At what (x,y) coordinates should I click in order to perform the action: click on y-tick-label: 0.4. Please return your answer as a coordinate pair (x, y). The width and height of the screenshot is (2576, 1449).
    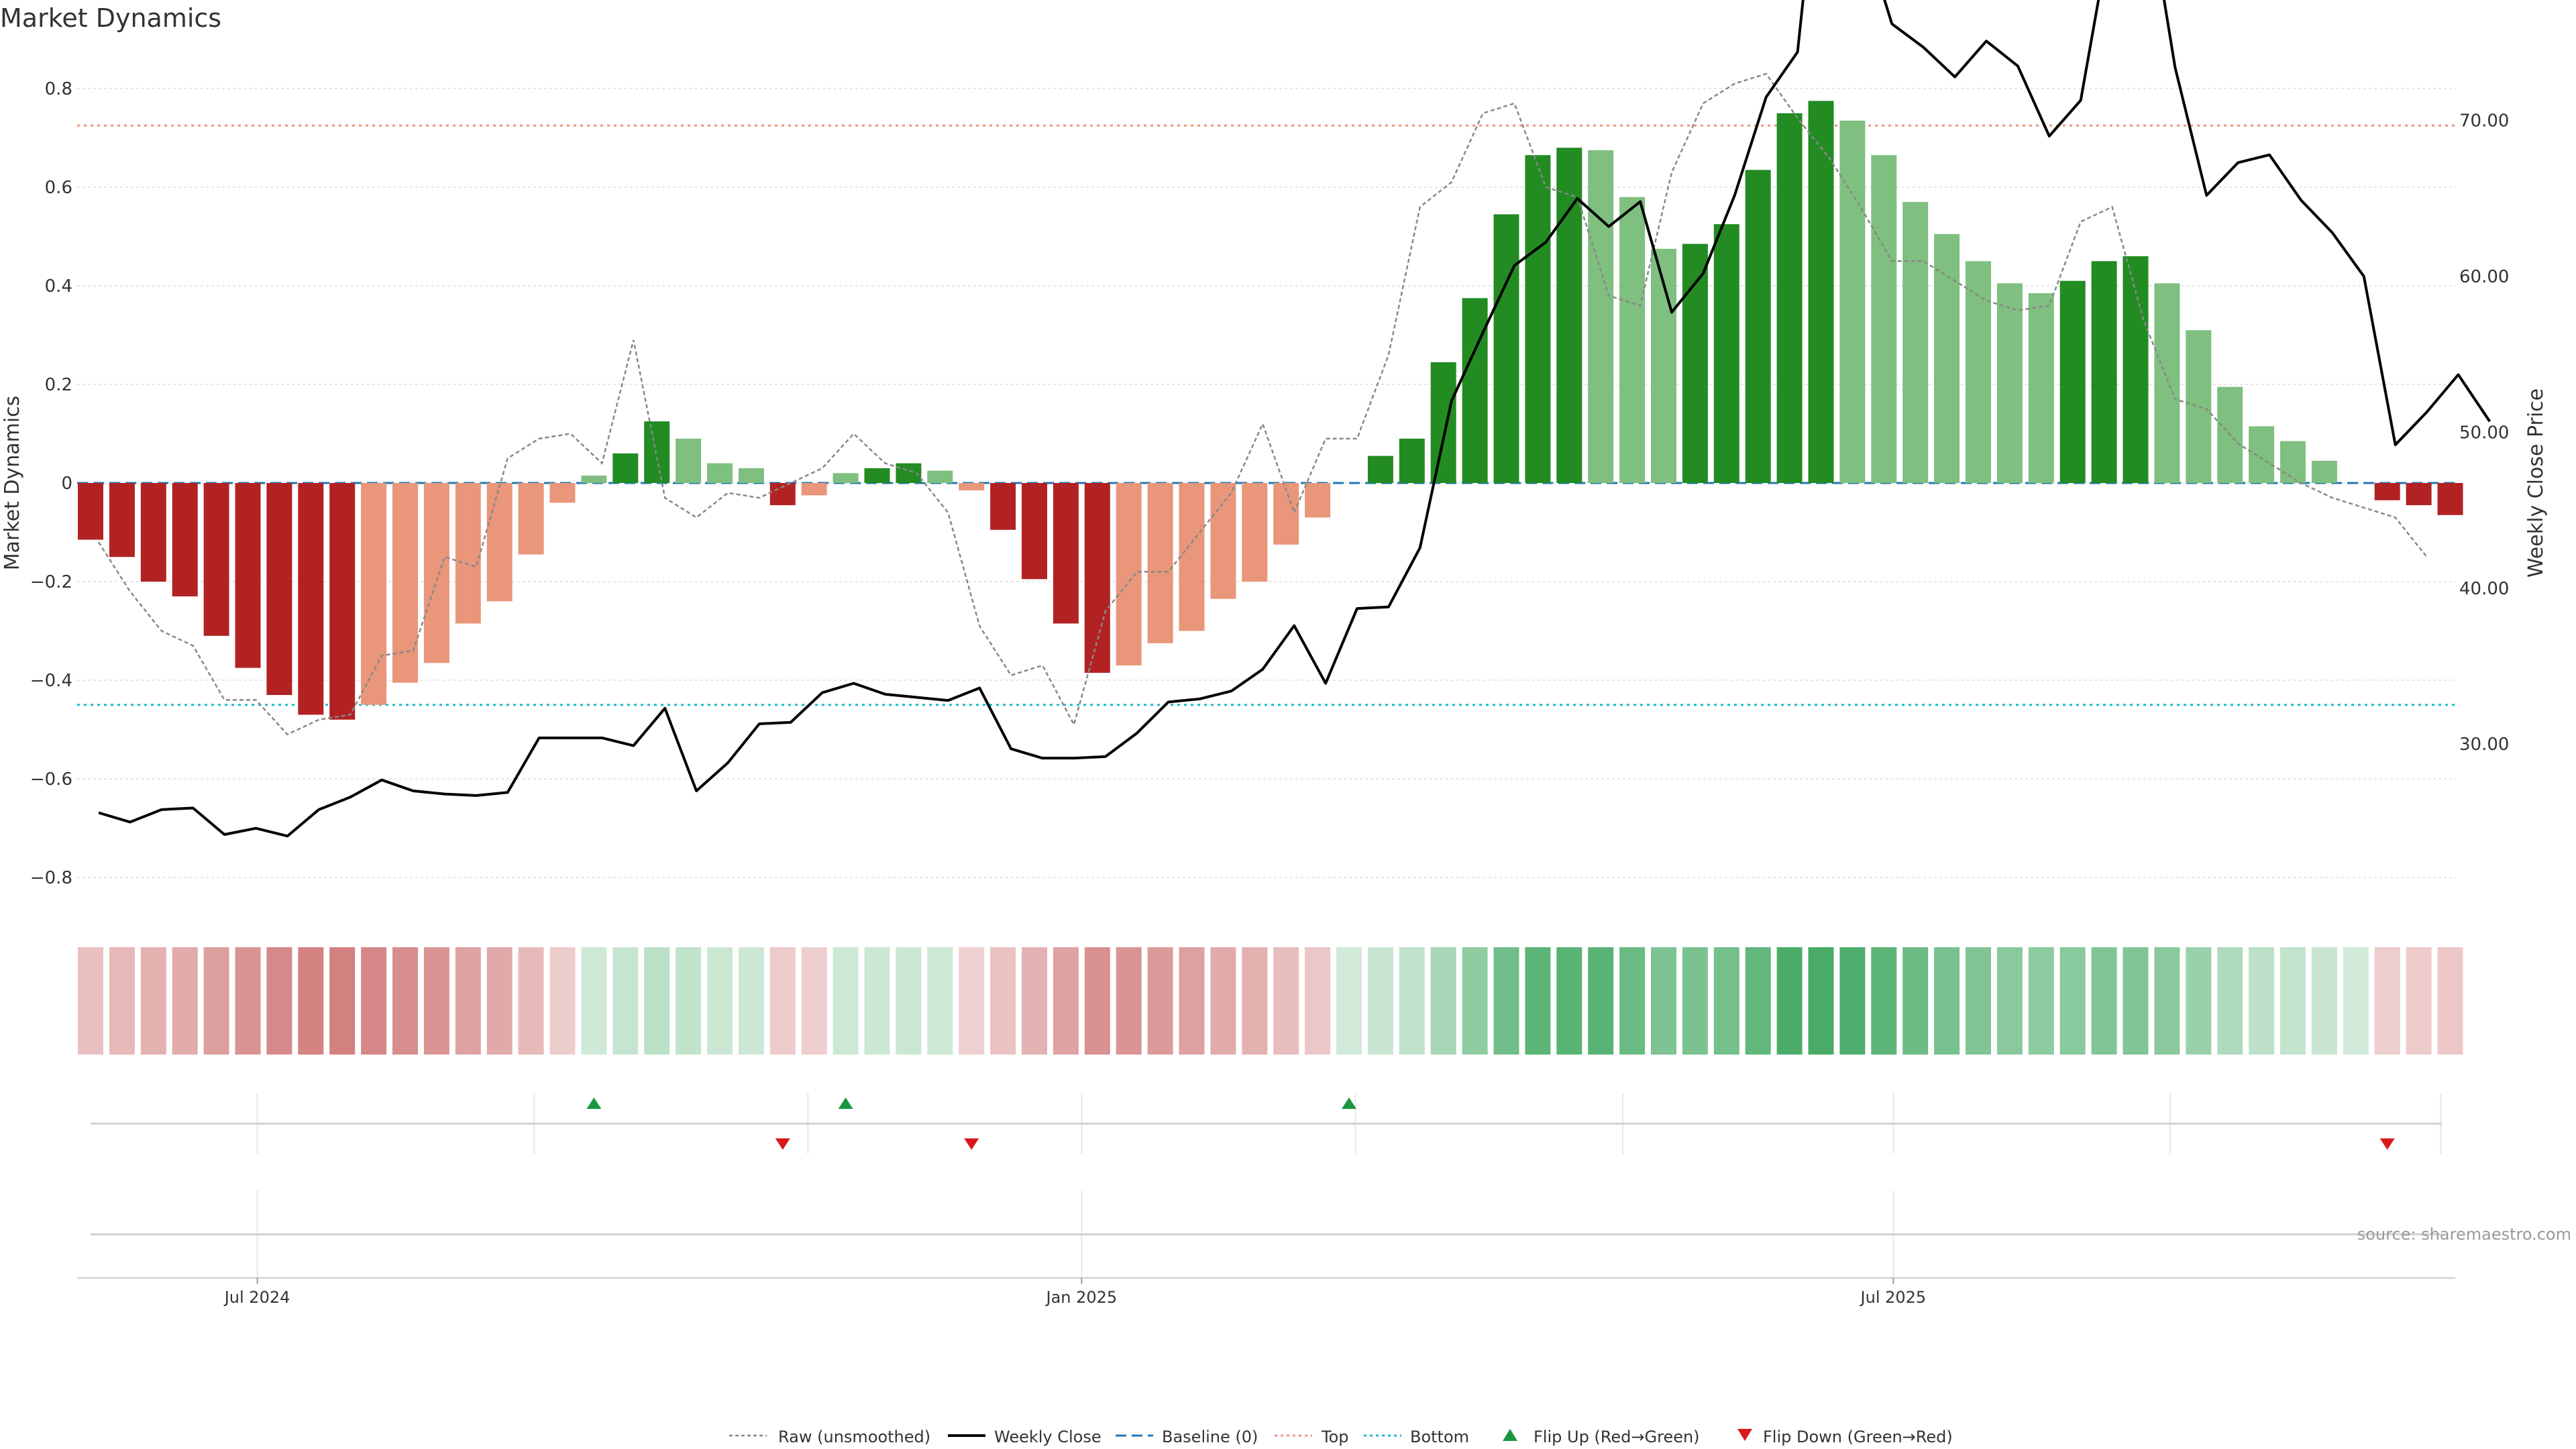
    Looking at the image, I should click on (58, 286).